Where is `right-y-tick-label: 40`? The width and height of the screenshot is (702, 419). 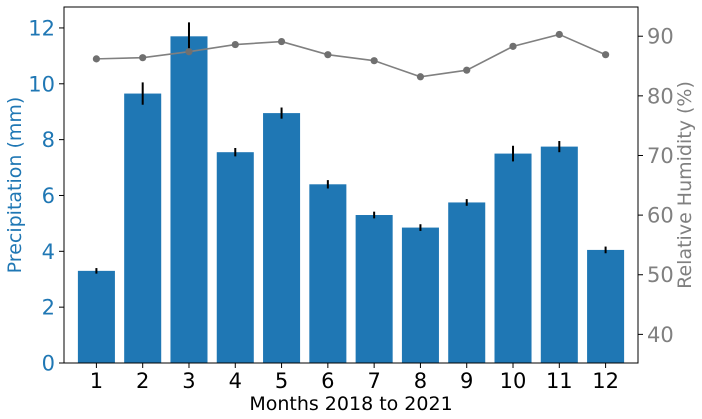 right-y-tick-label: 40 is located at coordinates (660, 335).